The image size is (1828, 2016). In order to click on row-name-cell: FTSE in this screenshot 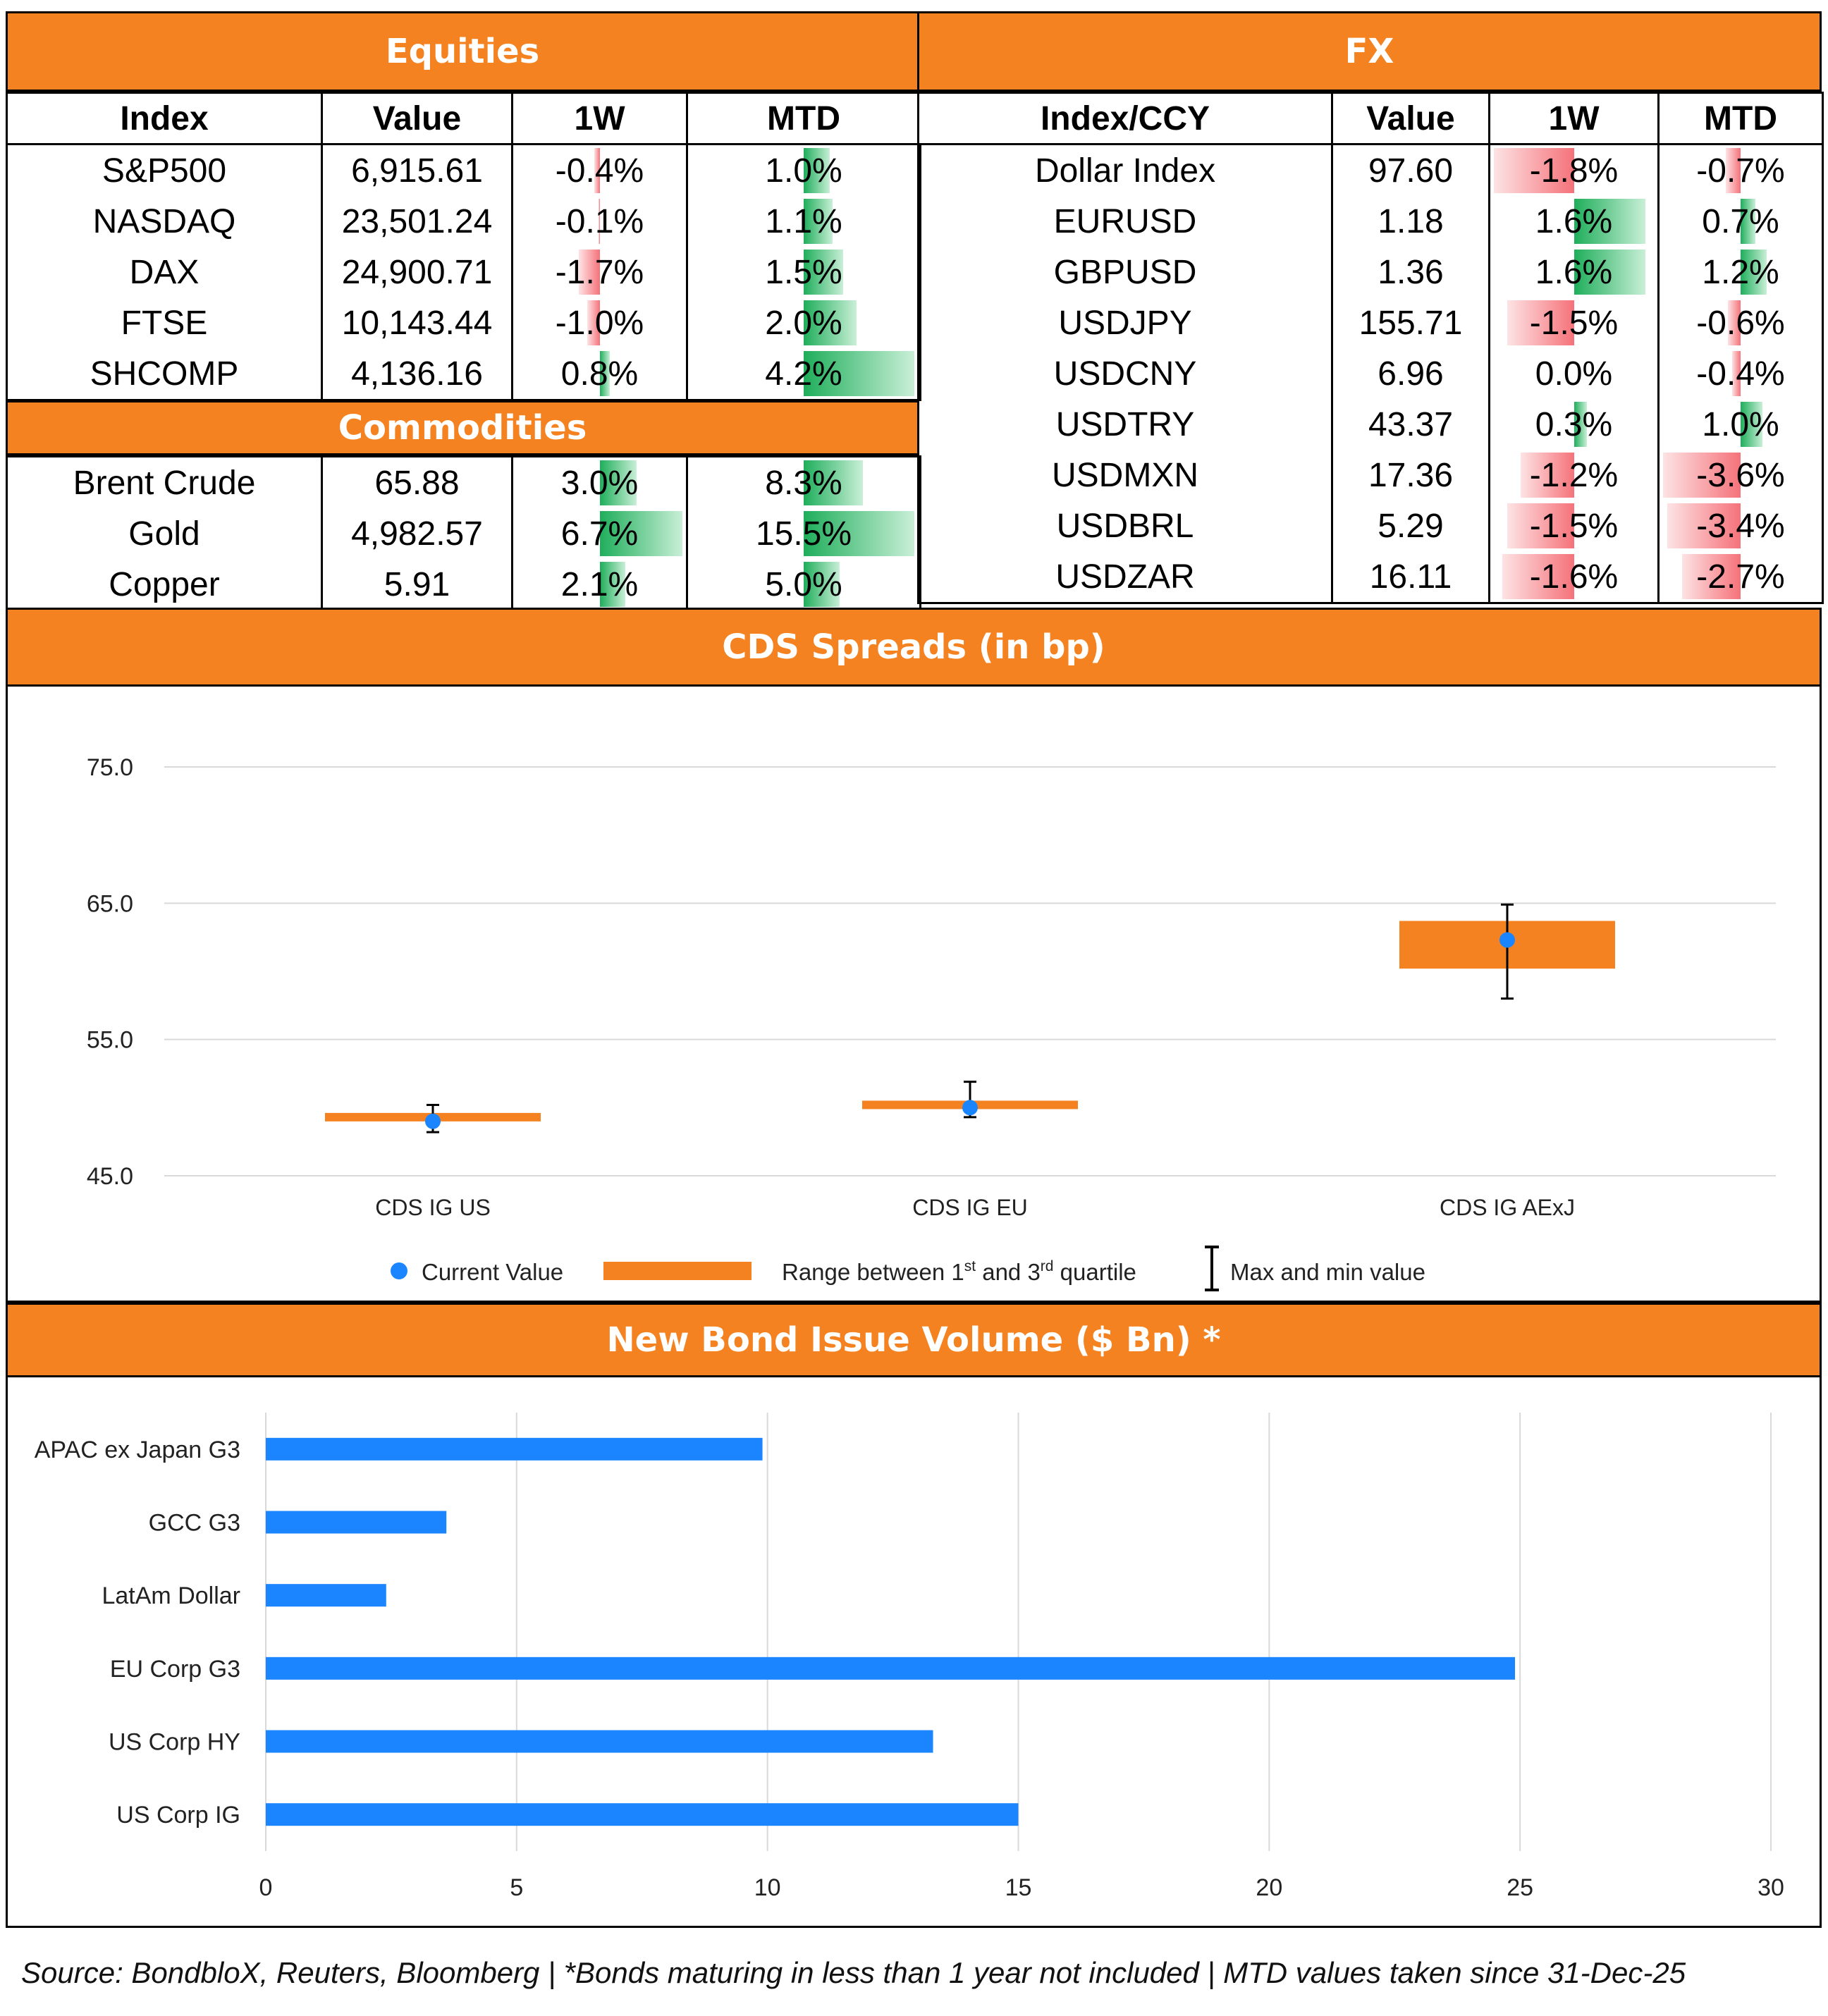, I will do `click(164, 322)`.